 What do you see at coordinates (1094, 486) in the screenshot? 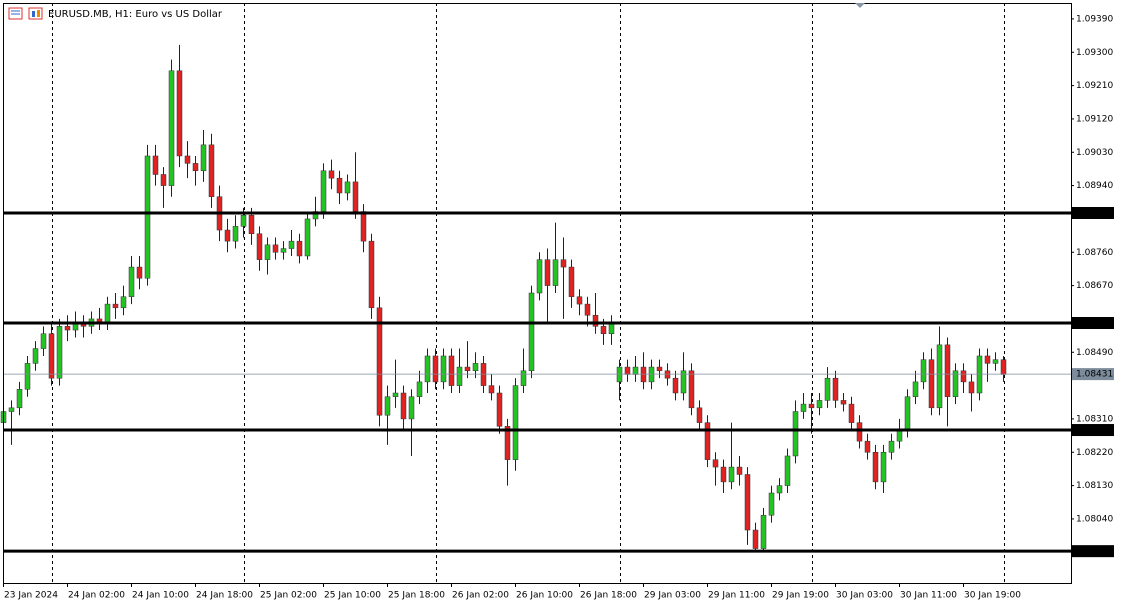
I see `y-tick-label: 1.08130` at bounding box center [1094, 486].